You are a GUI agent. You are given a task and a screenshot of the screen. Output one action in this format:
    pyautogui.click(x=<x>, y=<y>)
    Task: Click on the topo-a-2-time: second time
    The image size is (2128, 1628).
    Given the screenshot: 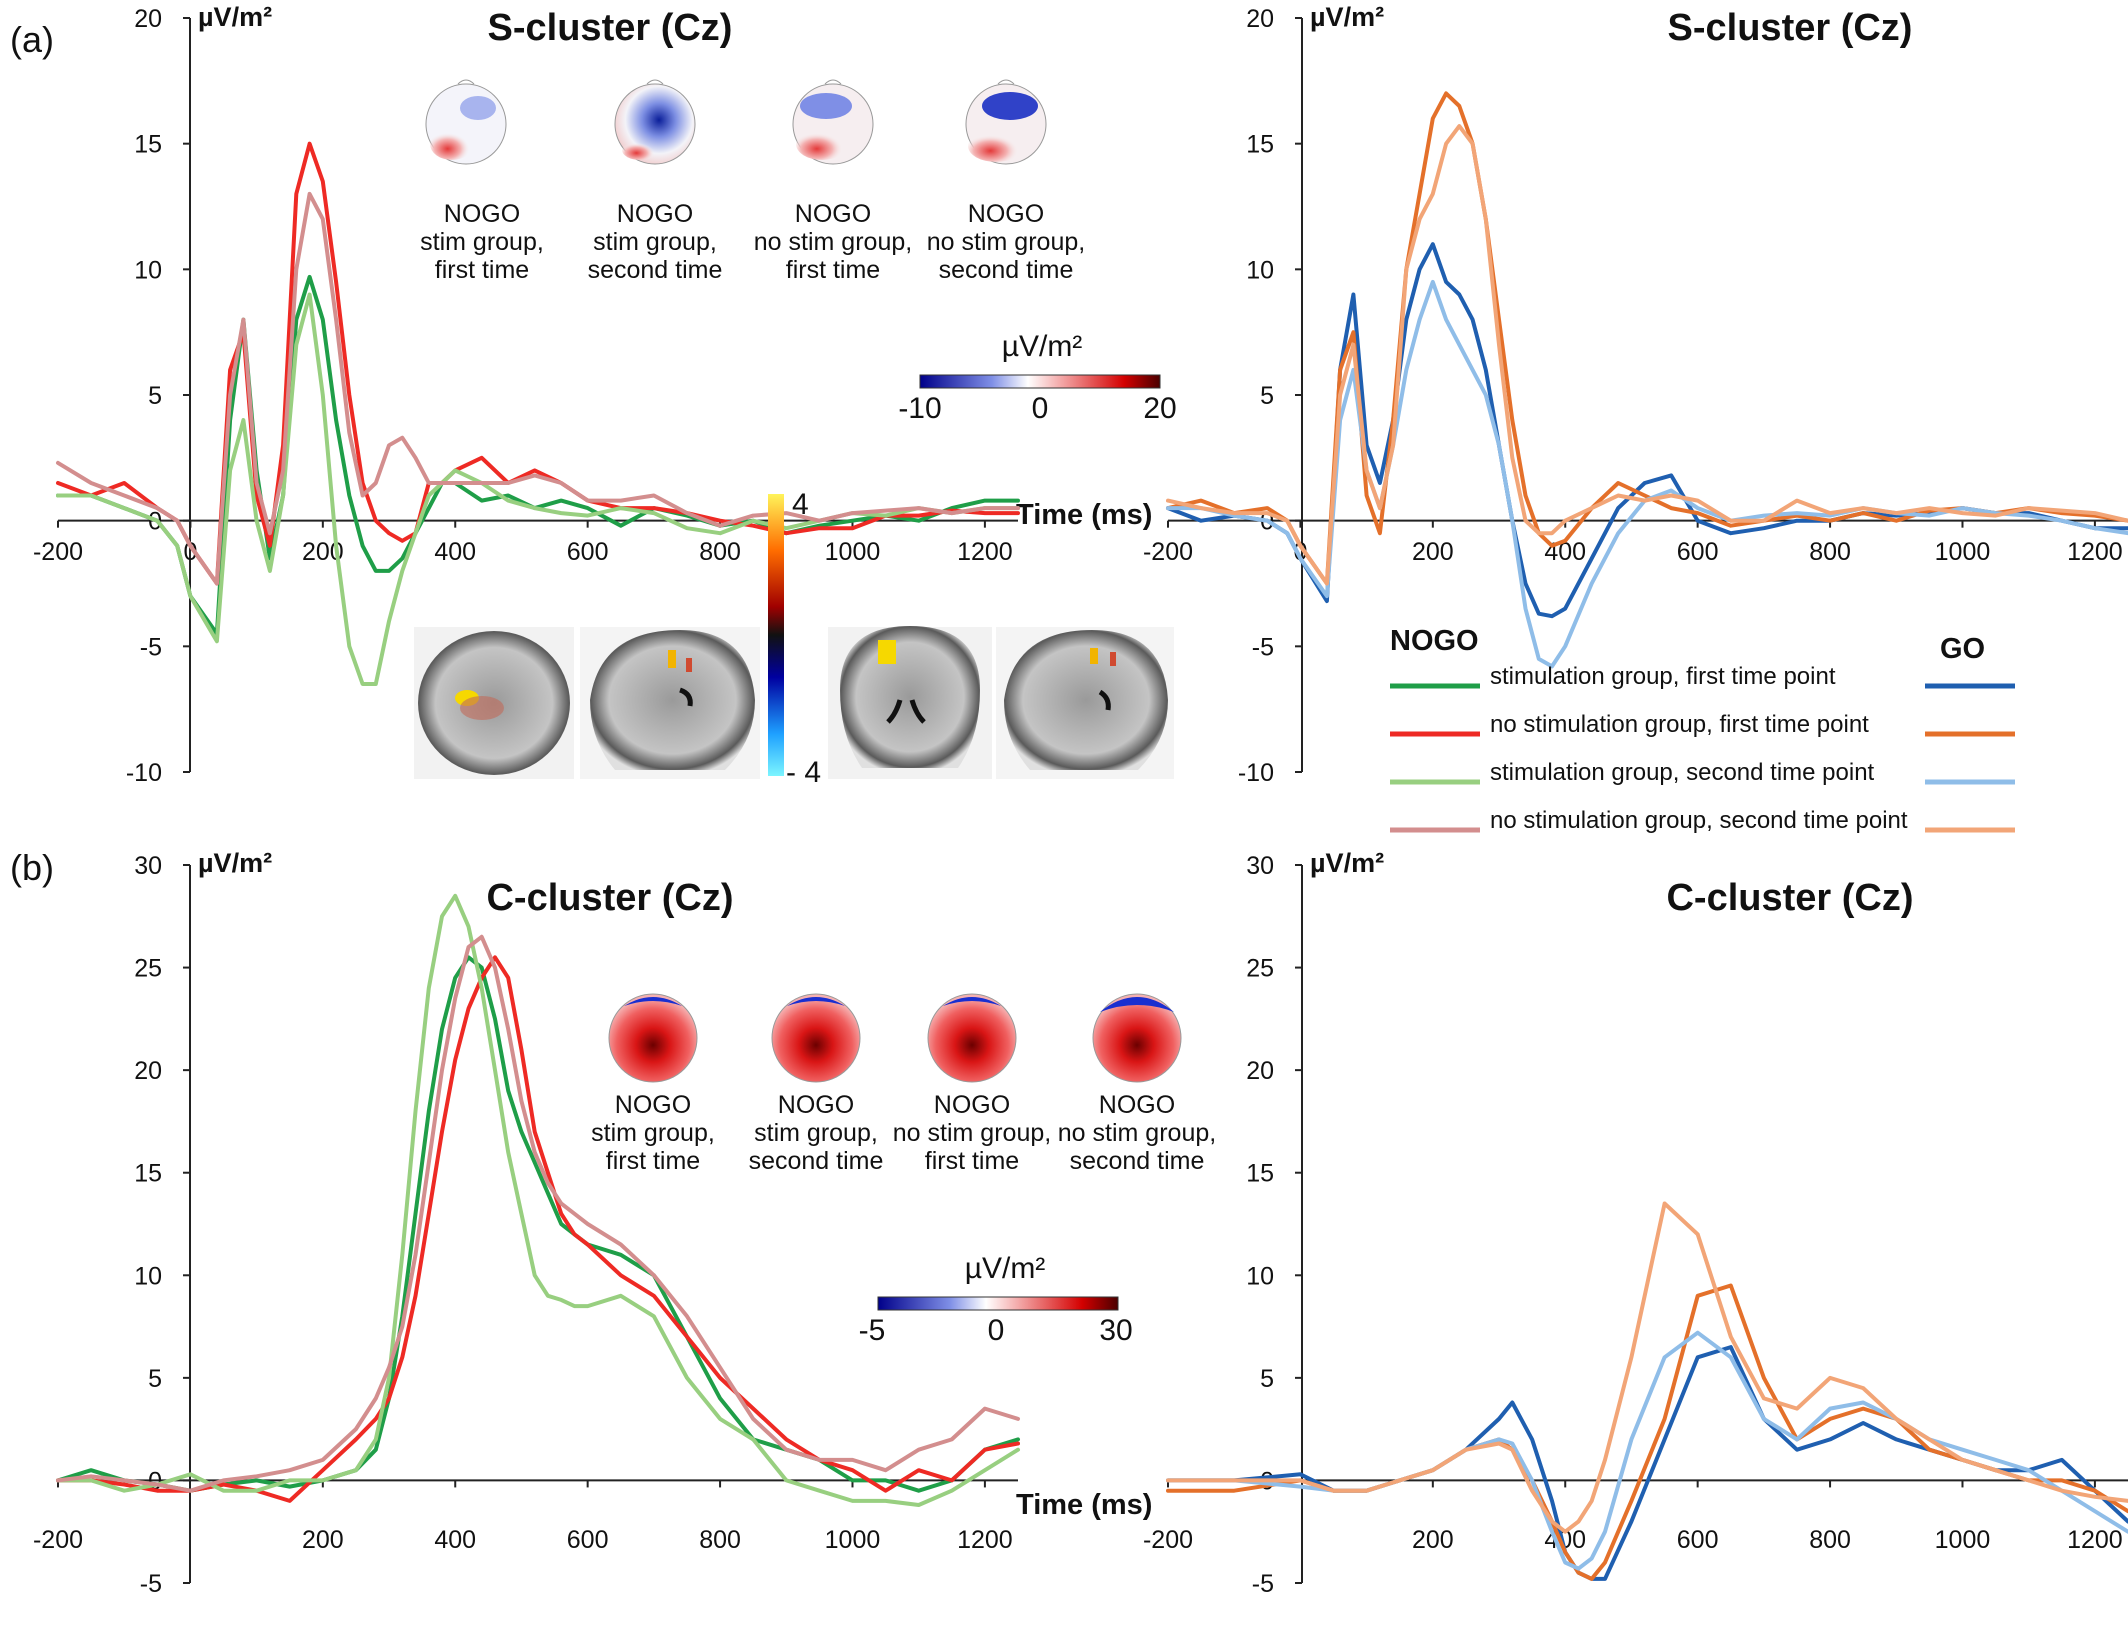 What is the action you would take?
    pyautogui.click(x=655, y=270)
    